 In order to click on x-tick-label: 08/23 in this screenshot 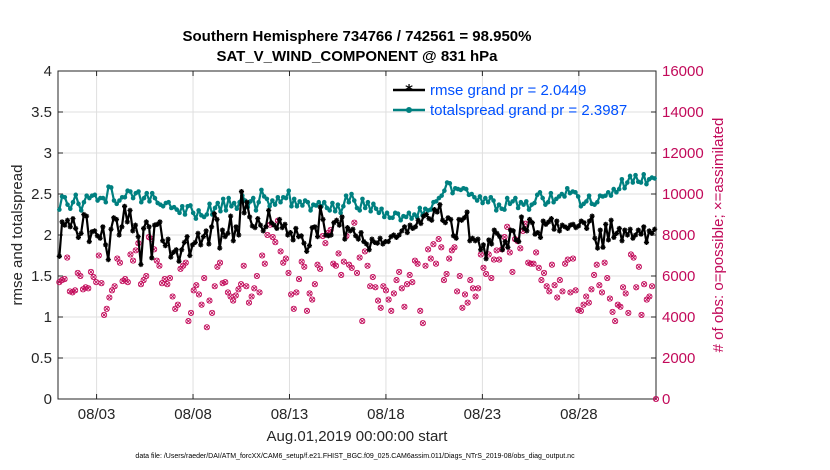, I will do `click(483, 414)`.